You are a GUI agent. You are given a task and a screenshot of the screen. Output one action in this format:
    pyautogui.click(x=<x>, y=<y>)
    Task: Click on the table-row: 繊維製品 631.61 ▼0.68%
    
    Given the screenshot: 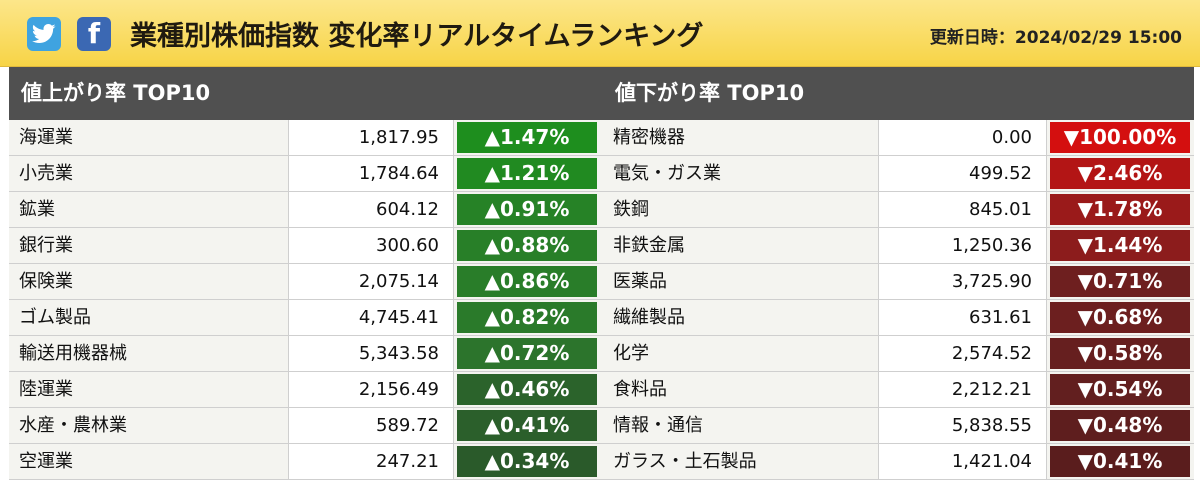 What is the action you would take?
    pyautogui.click(x=898, y=318)
    